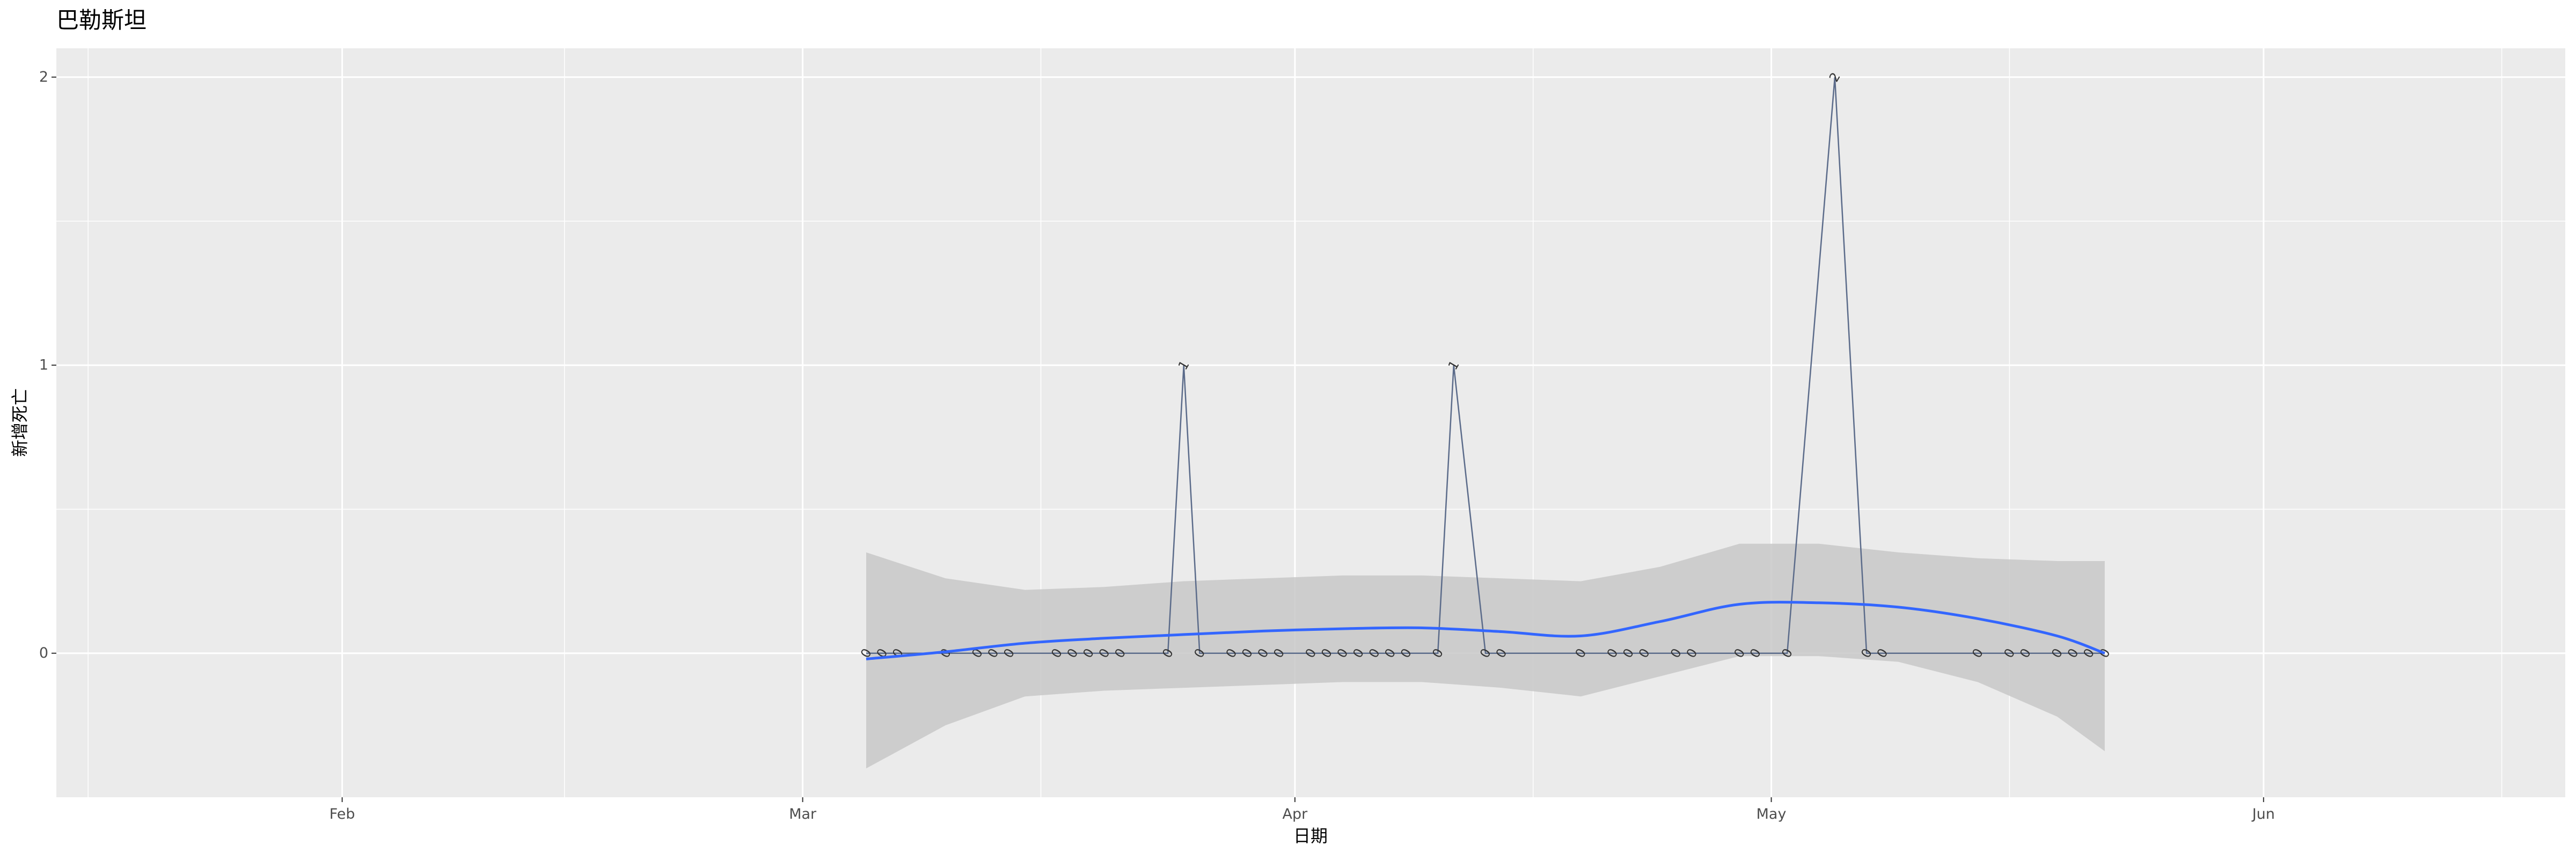 This screenshot has height=859, width=2576. I want to click on smooth-line, so click(1485, 630).